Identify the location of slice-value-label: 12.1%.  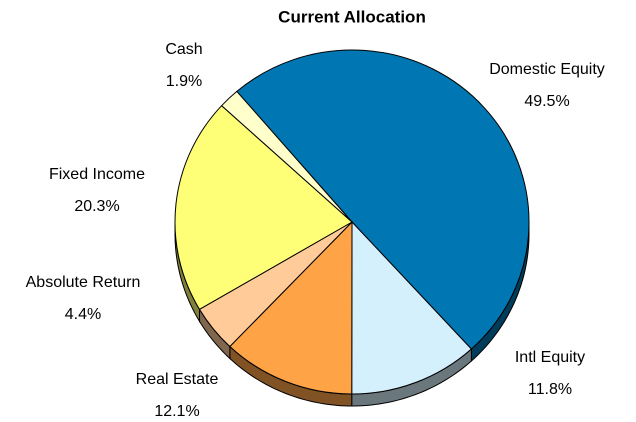
(176, 411).